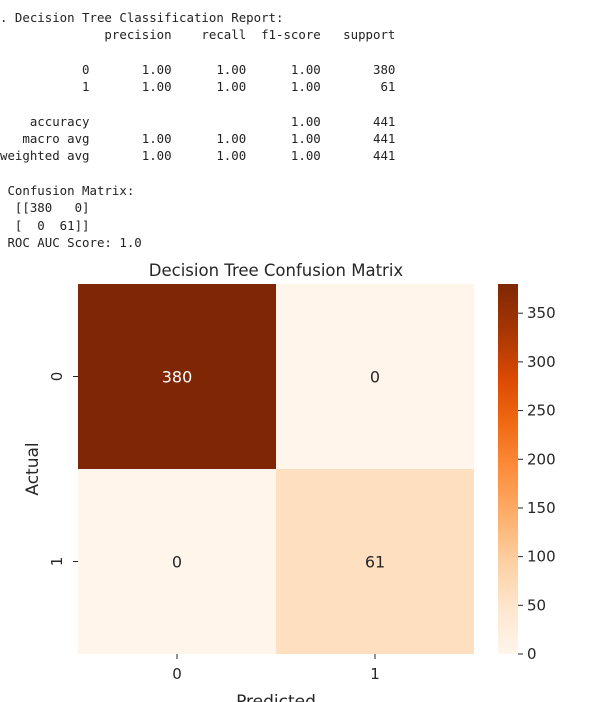 Image resolution: width=609 pixels, height=702 pixels. I want to click on x-axis-label: Predicted, so click(276, 697).